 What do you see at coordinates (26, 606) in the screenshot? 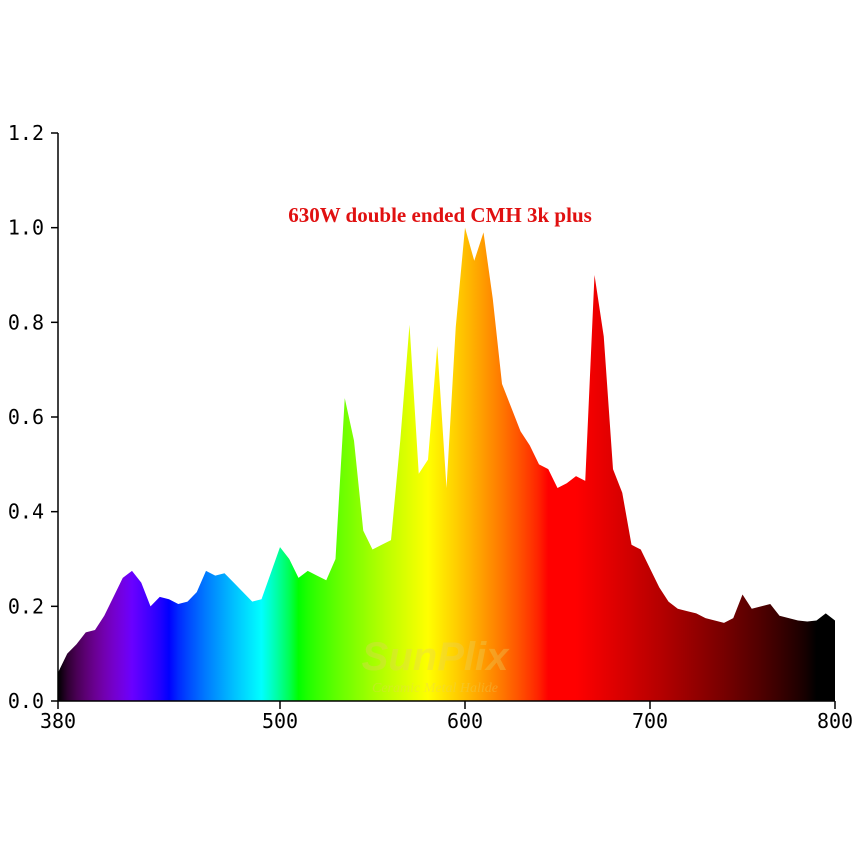
I see `y-tick-label: 0.2` at bounding box center [26, 606].